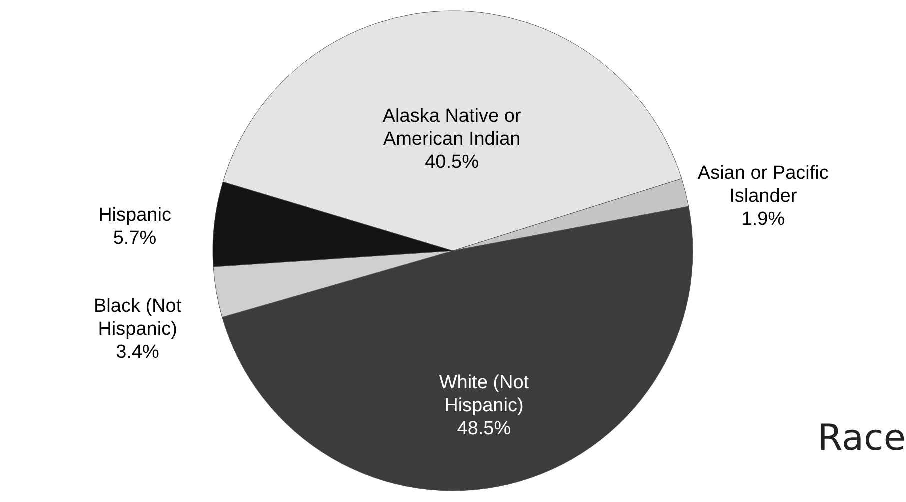 This screenshot has width=906, height=502. I want to click on slice-label: Alaska Native or American Indian, so click(452, 128).